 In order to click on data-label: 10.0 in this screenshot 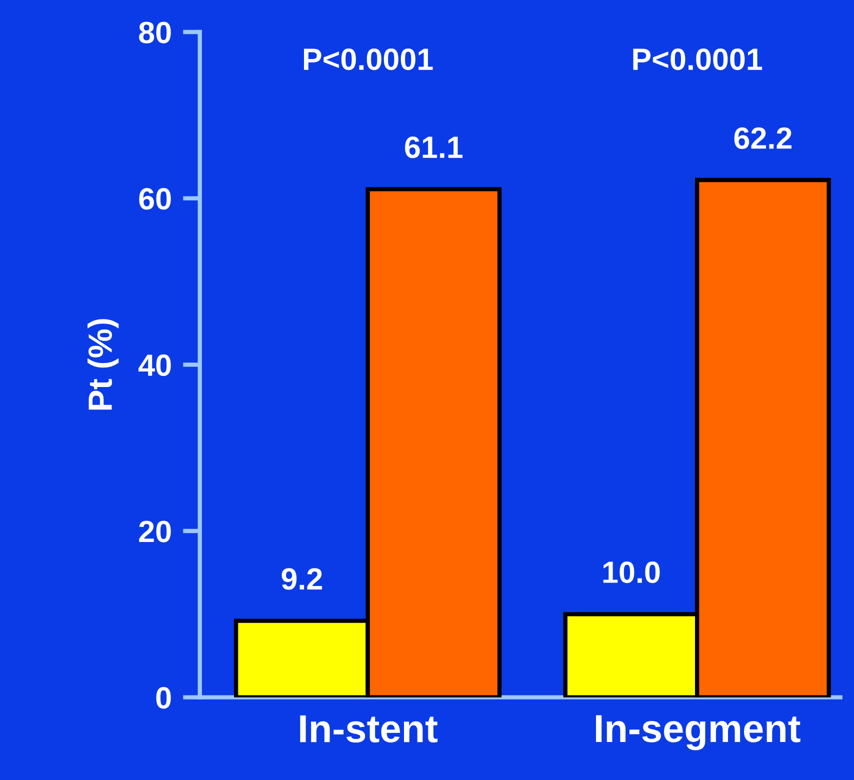, I will do `click(631, 572)`.